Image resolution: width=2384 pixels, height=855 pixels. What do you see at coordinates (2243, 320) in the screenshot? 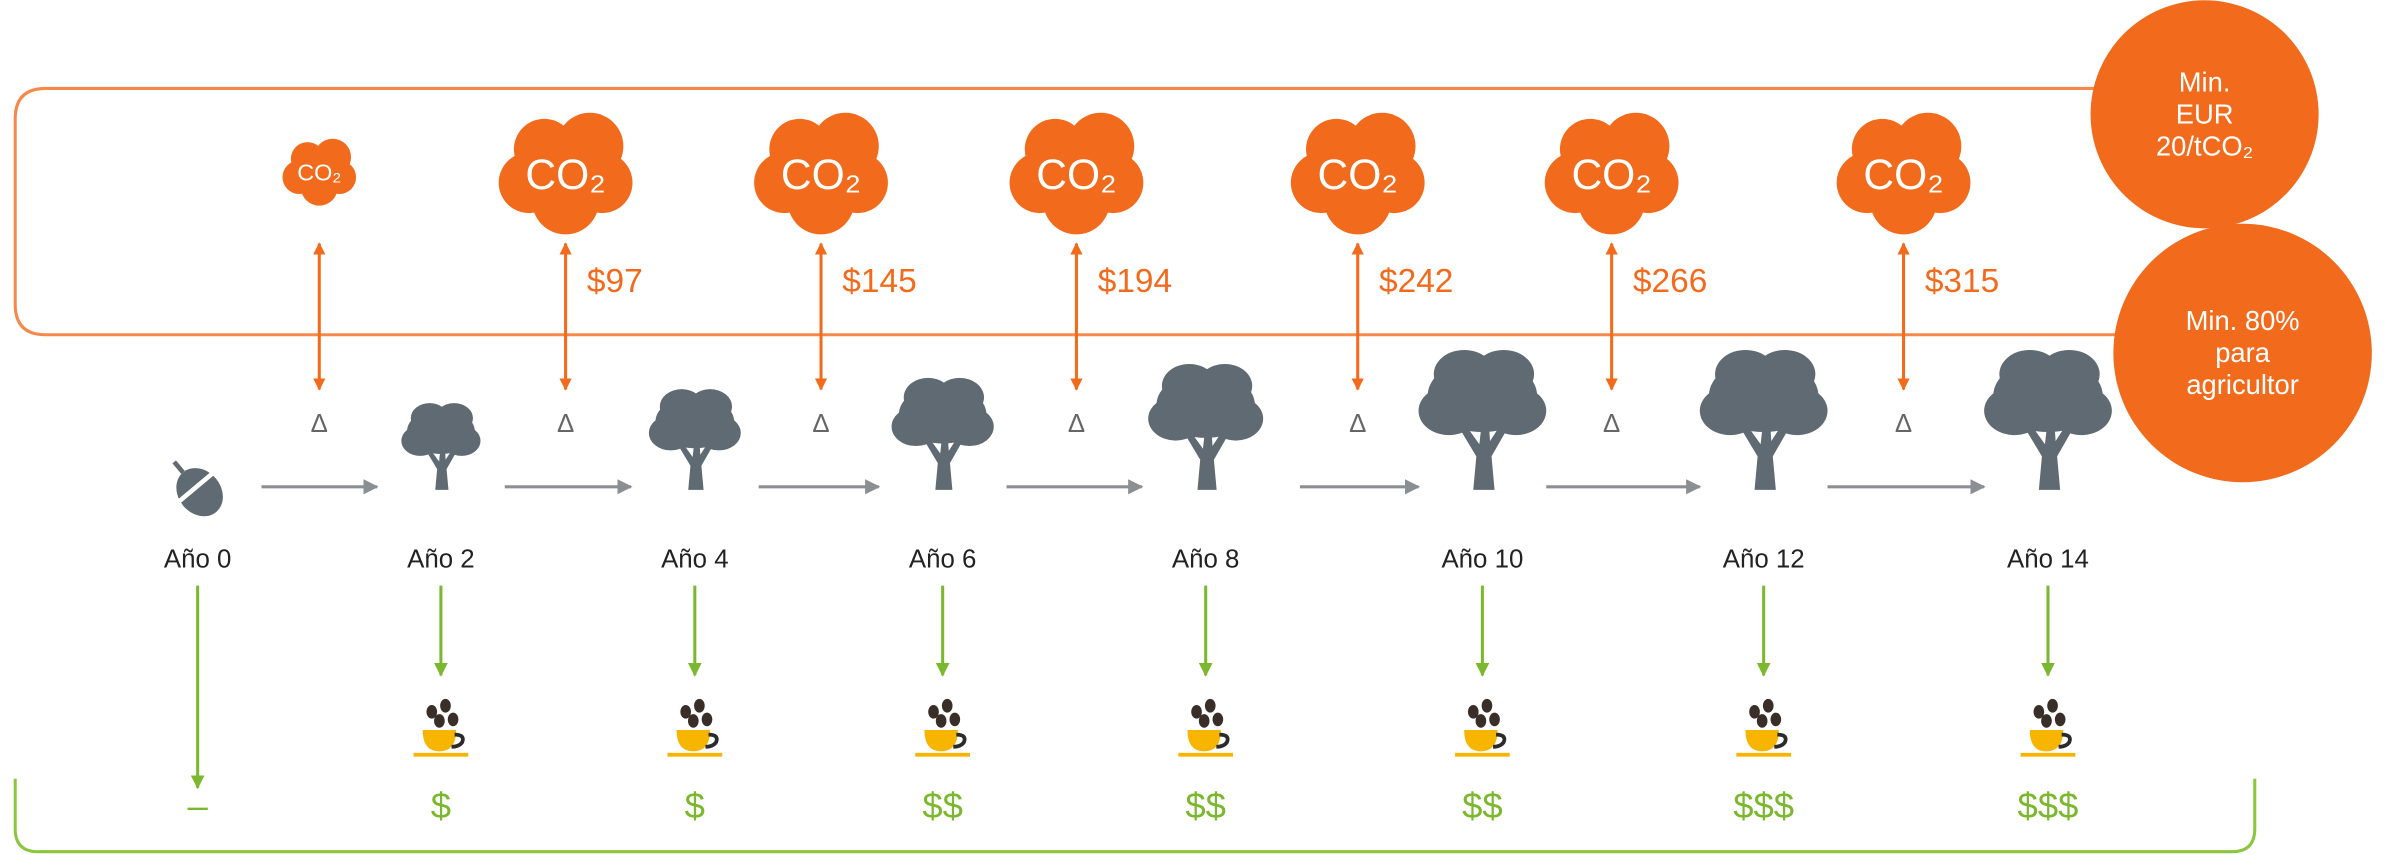
I see `badge-text: Min. 80%` at bounding box center [2243, 320].